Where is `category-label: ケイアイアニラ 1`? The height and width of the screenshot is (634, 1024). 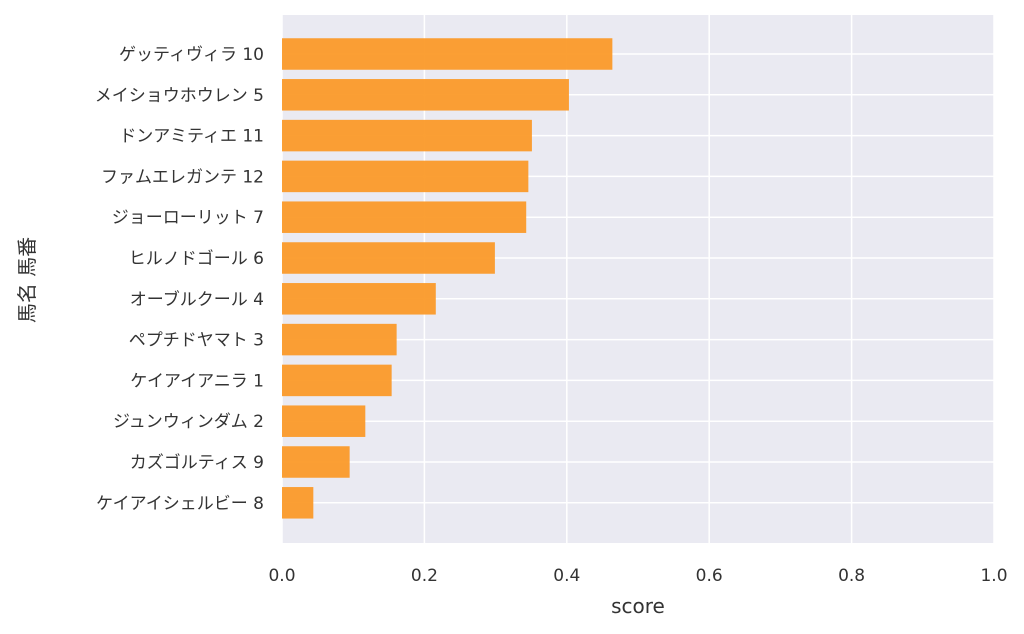
category-label: ケイアイアニラ 1 is located at coordinates (197, 381).